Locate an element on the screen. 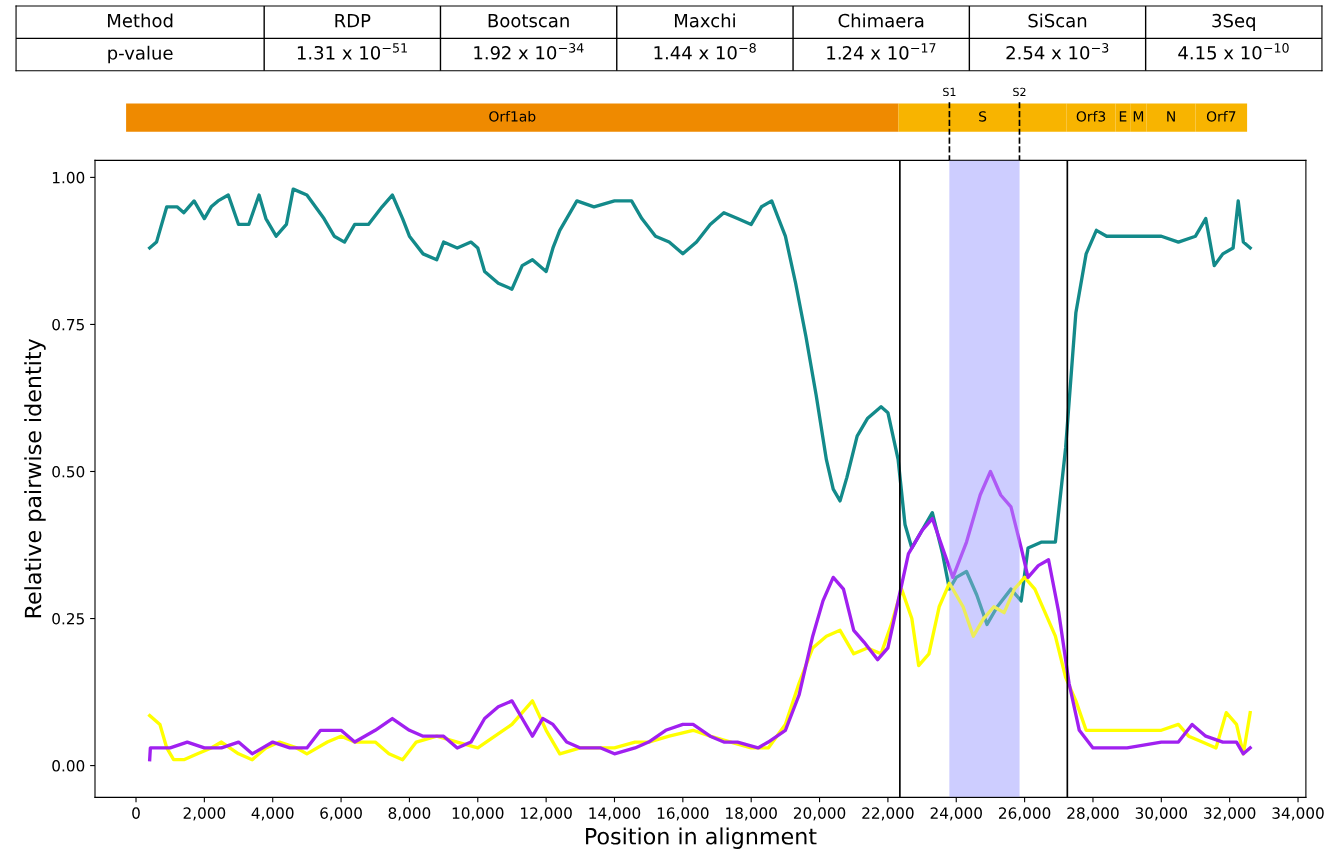  x-tick-label: 34,000 is located at coordinates (1298, 814).